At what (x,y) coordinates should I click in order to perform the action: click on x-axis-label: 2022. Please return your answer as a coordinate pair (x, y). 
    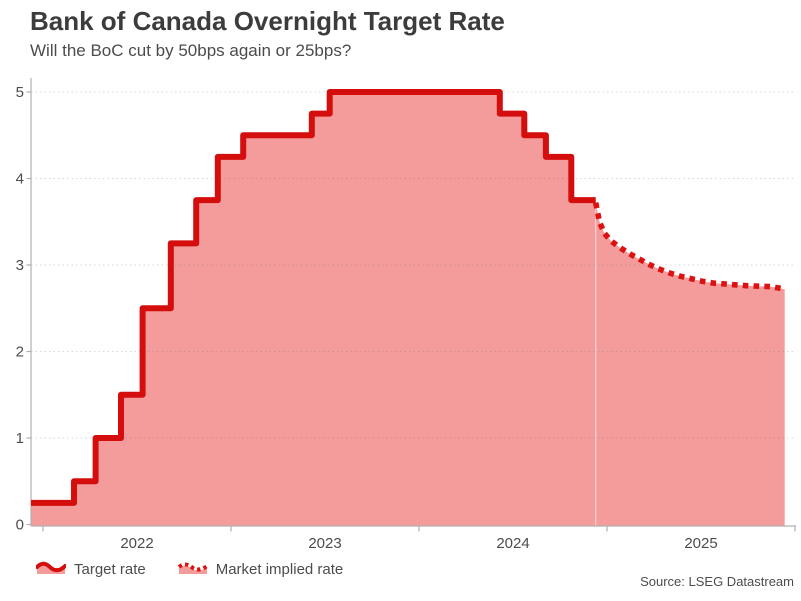
    Looking at the image, I should click on (136, 543).